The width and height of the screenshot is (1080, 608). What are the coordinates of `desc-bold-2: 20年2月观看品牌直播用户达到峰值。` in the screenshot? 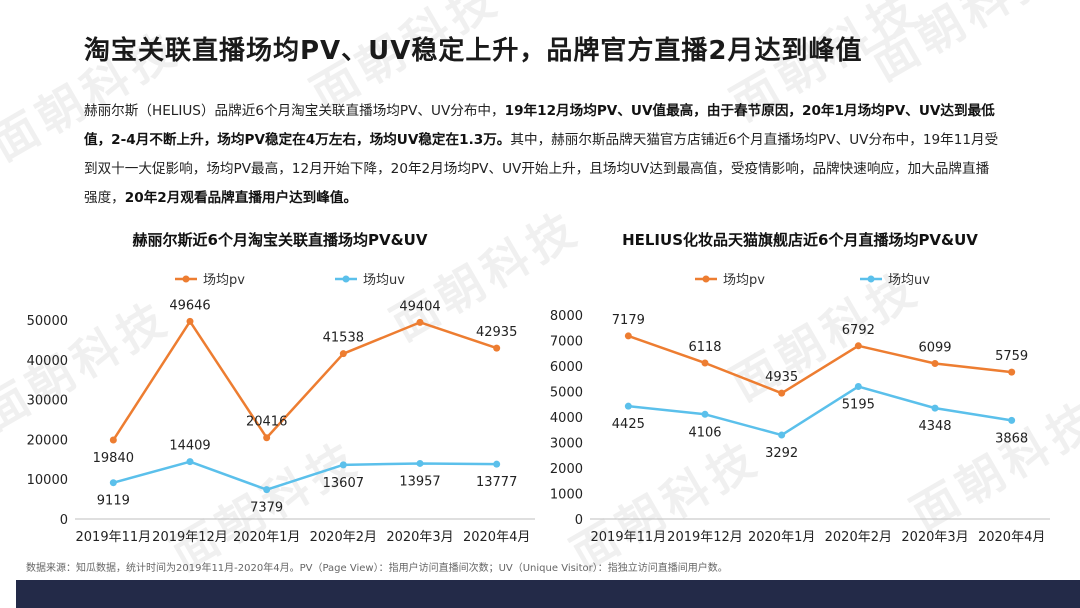 It's located at (241, 198).